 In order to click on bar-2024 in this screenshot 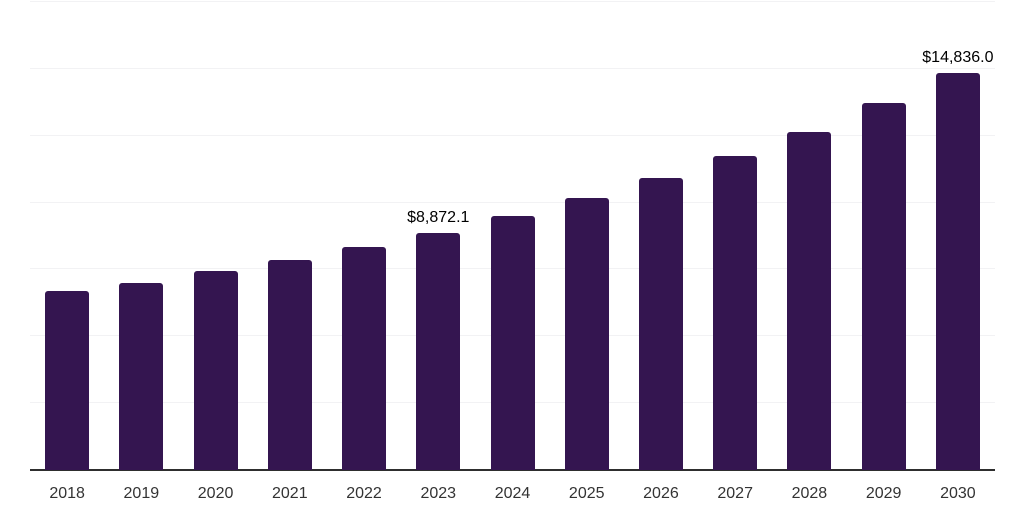, I will do `click(512, 342)`.